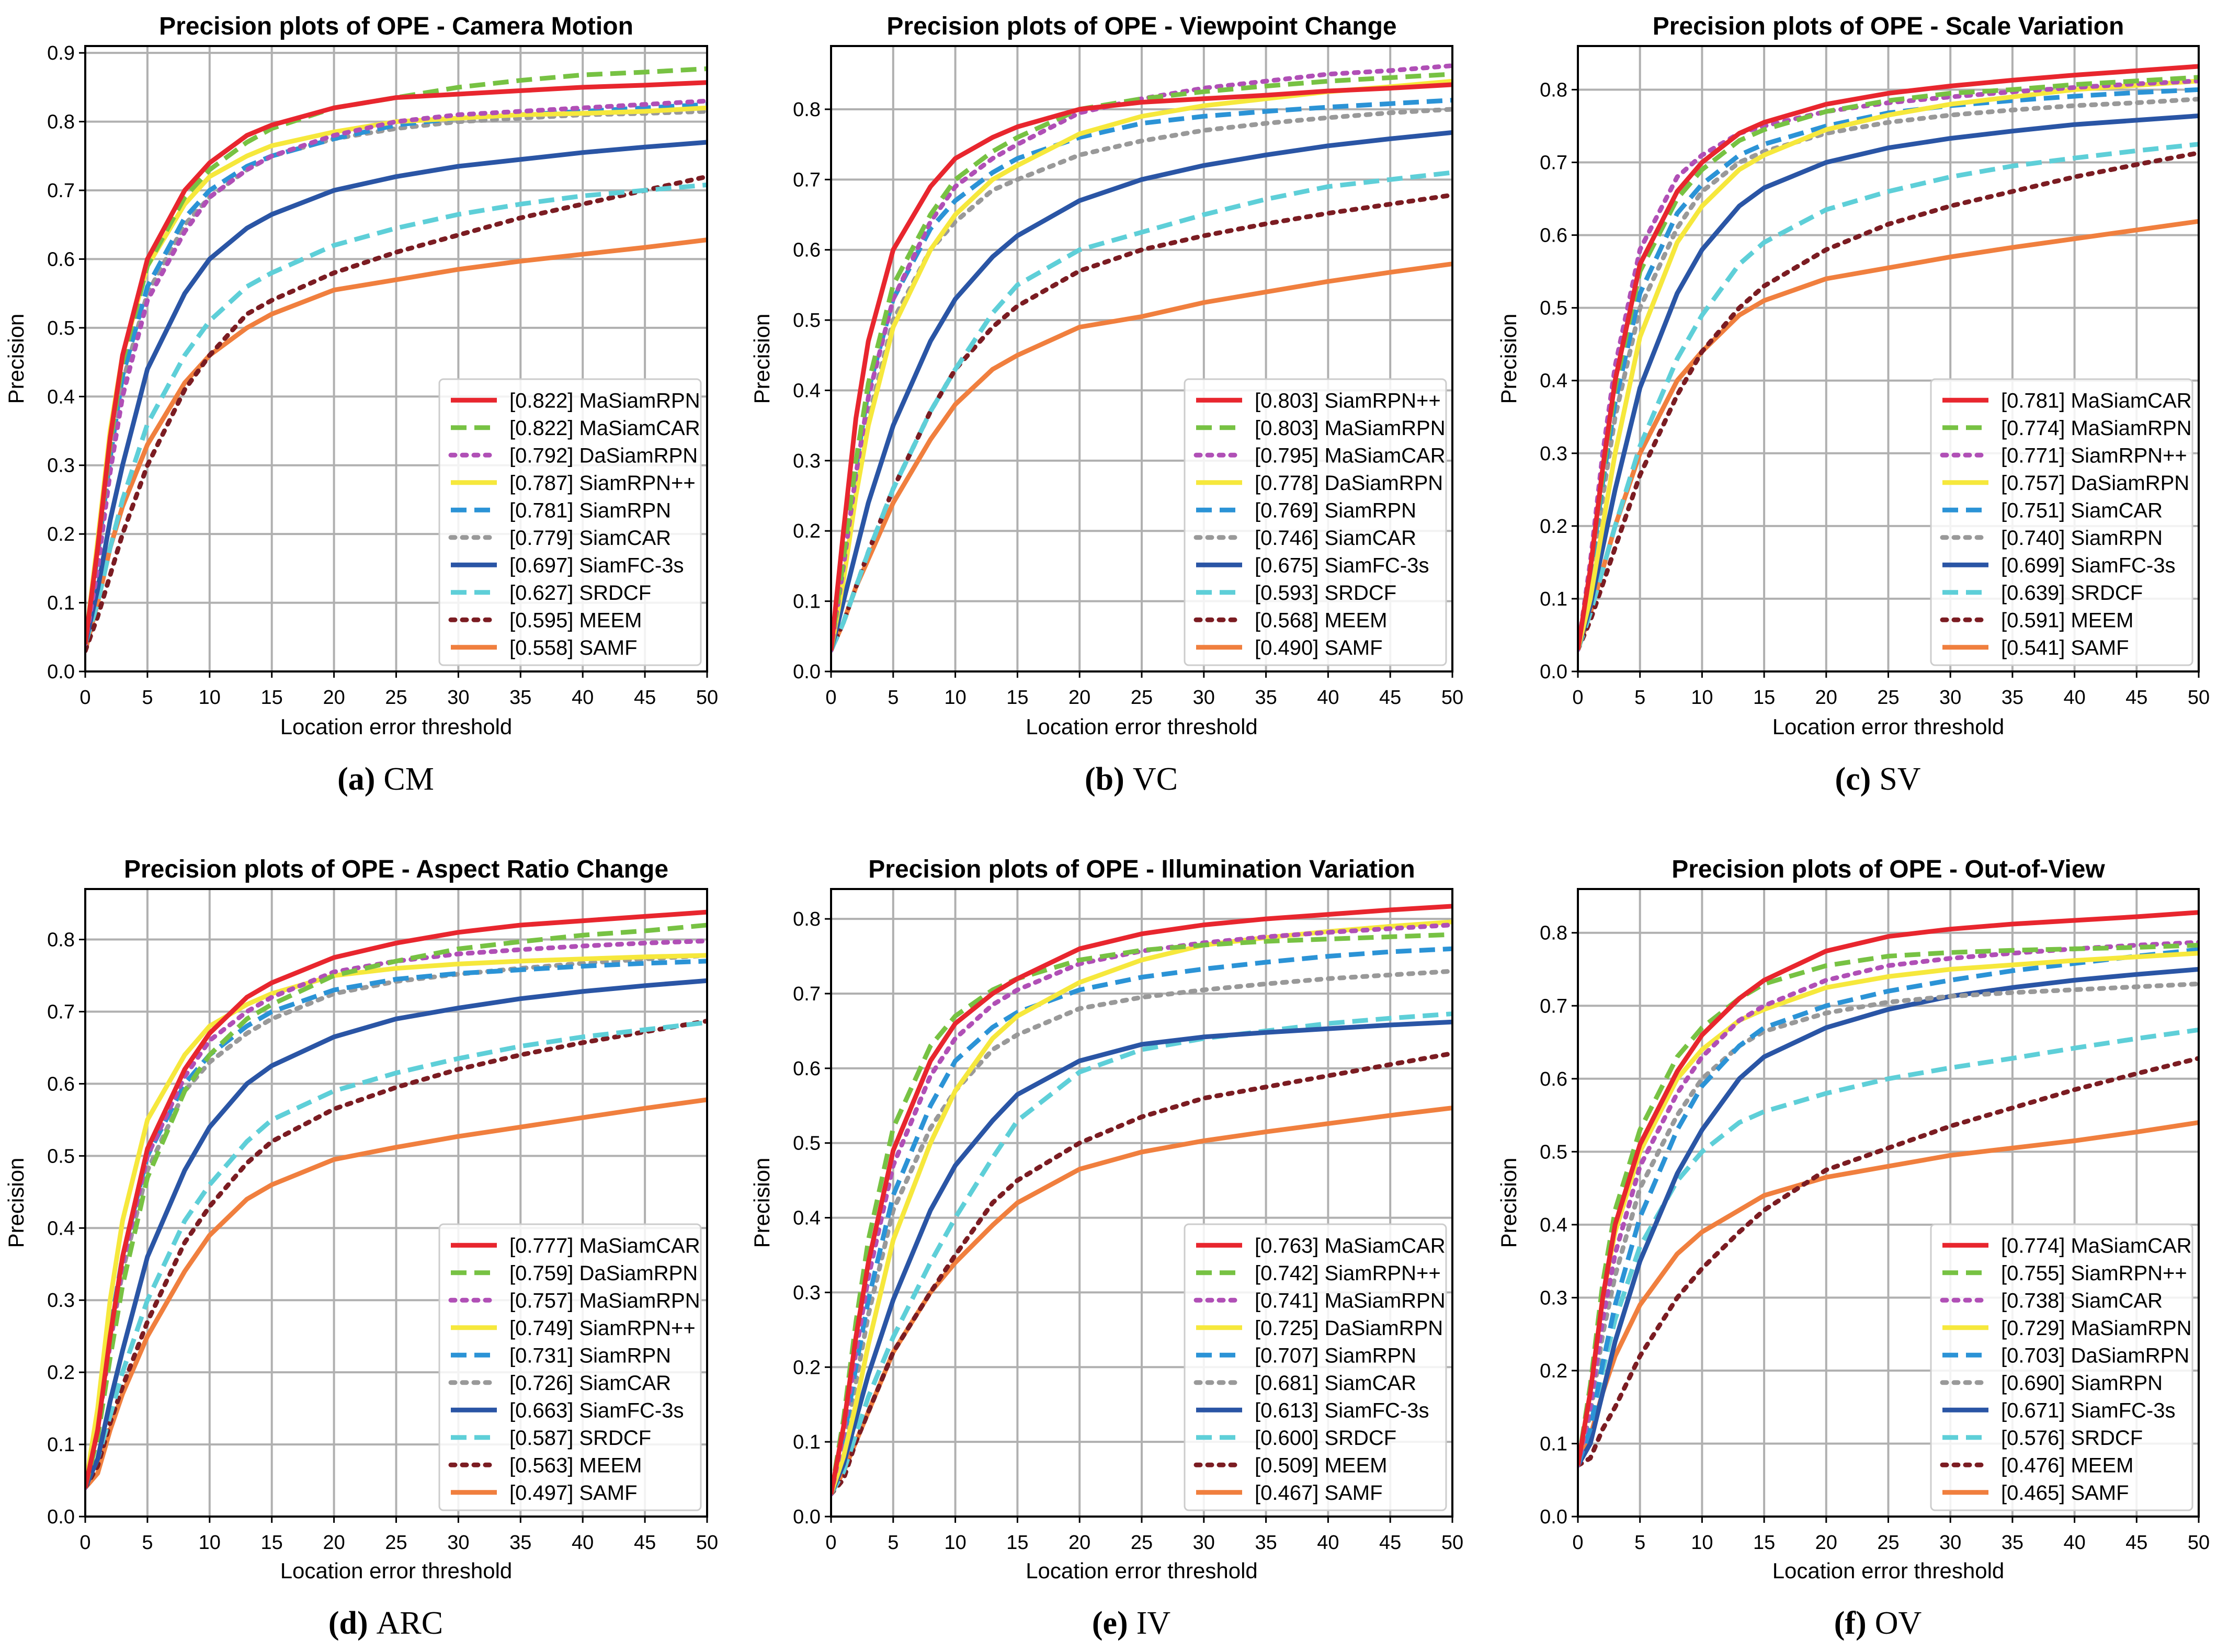 The image size is (2217, 1652). I want to click on x-tick-label: 0, so click(830, 1543).